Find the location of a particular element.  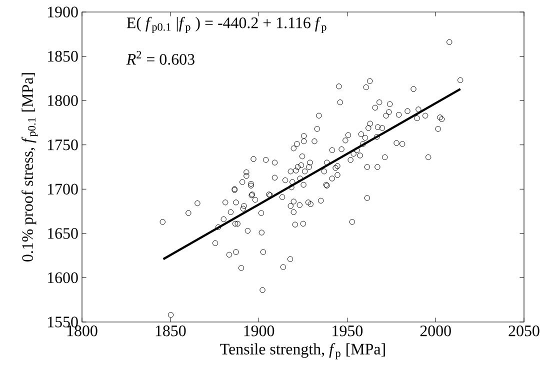

x-tick-label: 1900 is located at coordinates (259, 331).